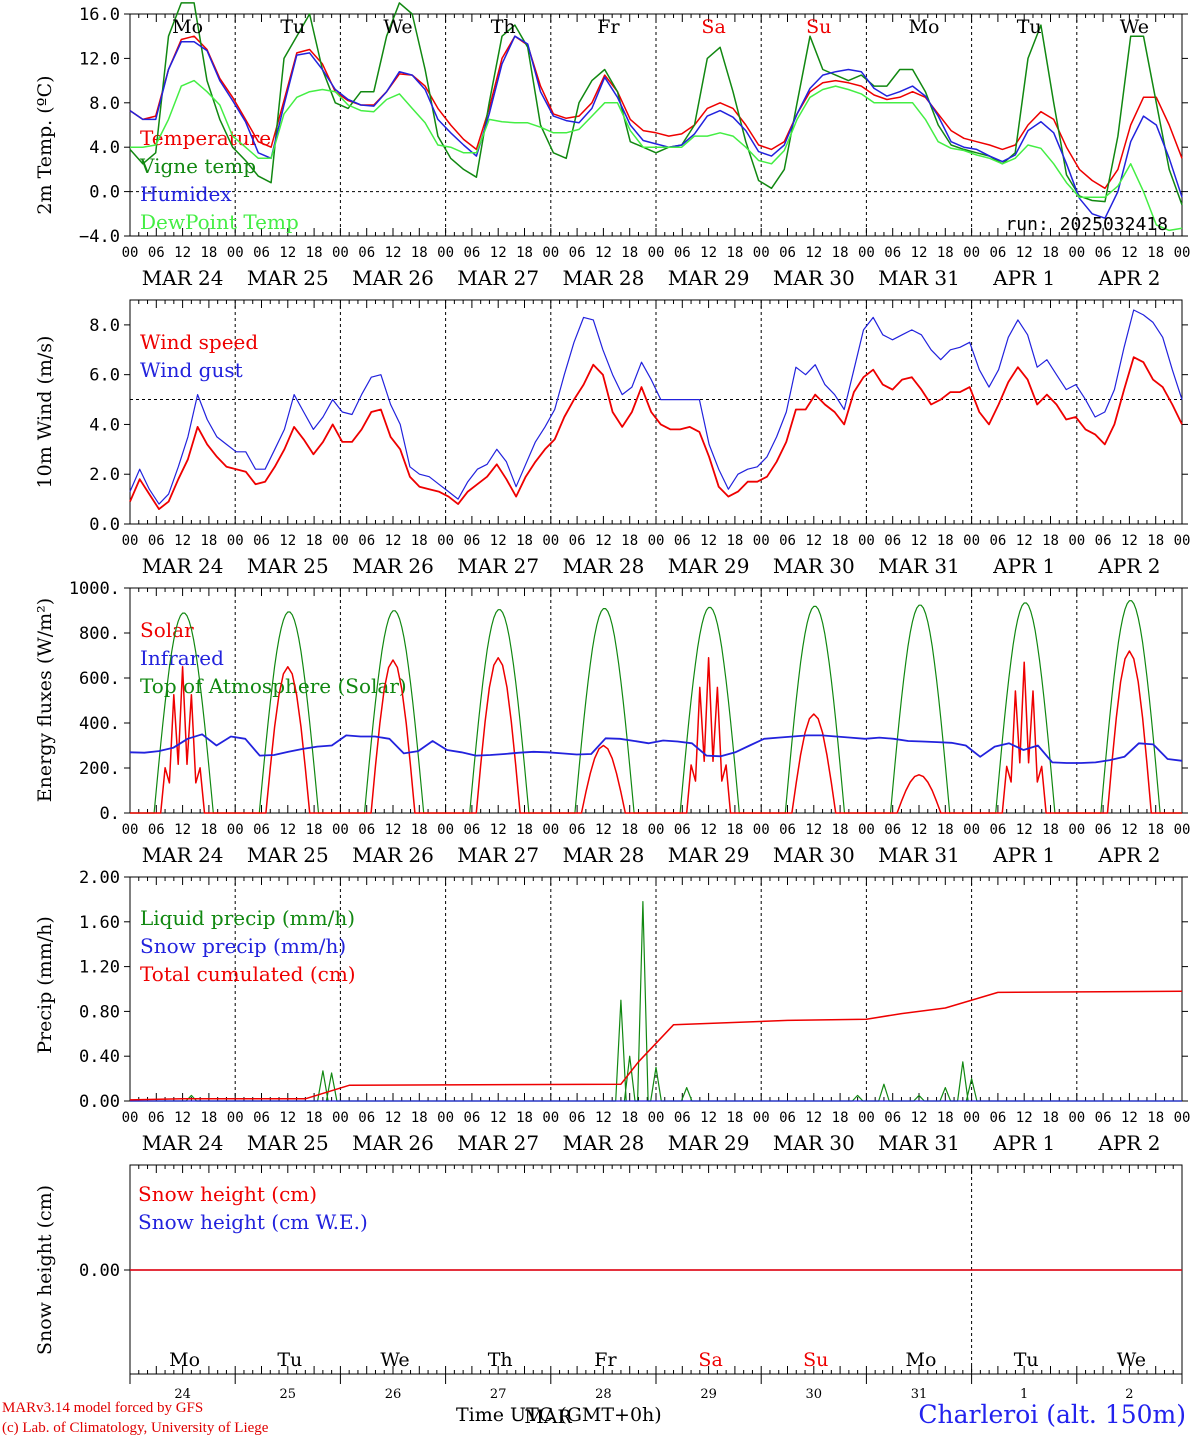 The width and height of the screenshot is (1194, 1440). I want to click on day-number: 28, so click(603, 1394).